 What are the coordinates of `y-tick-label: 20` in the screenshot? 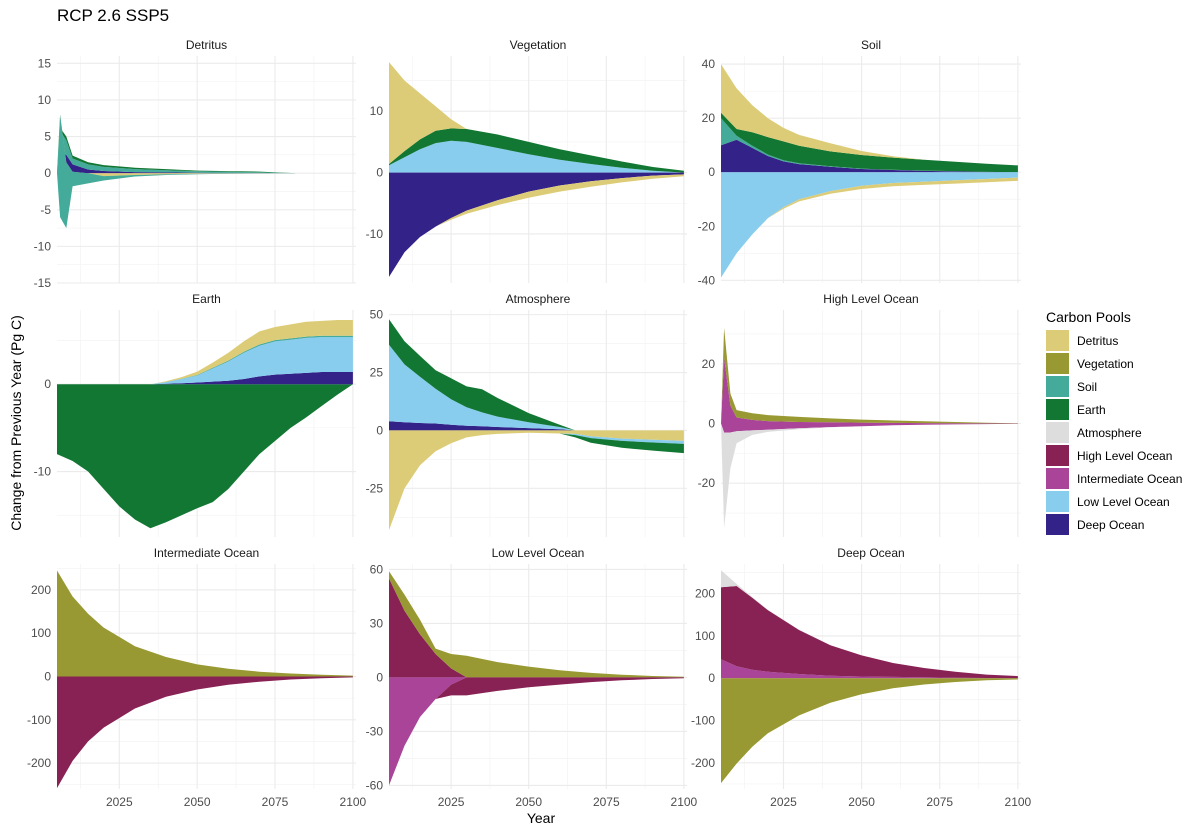 It's located at (709, 118).